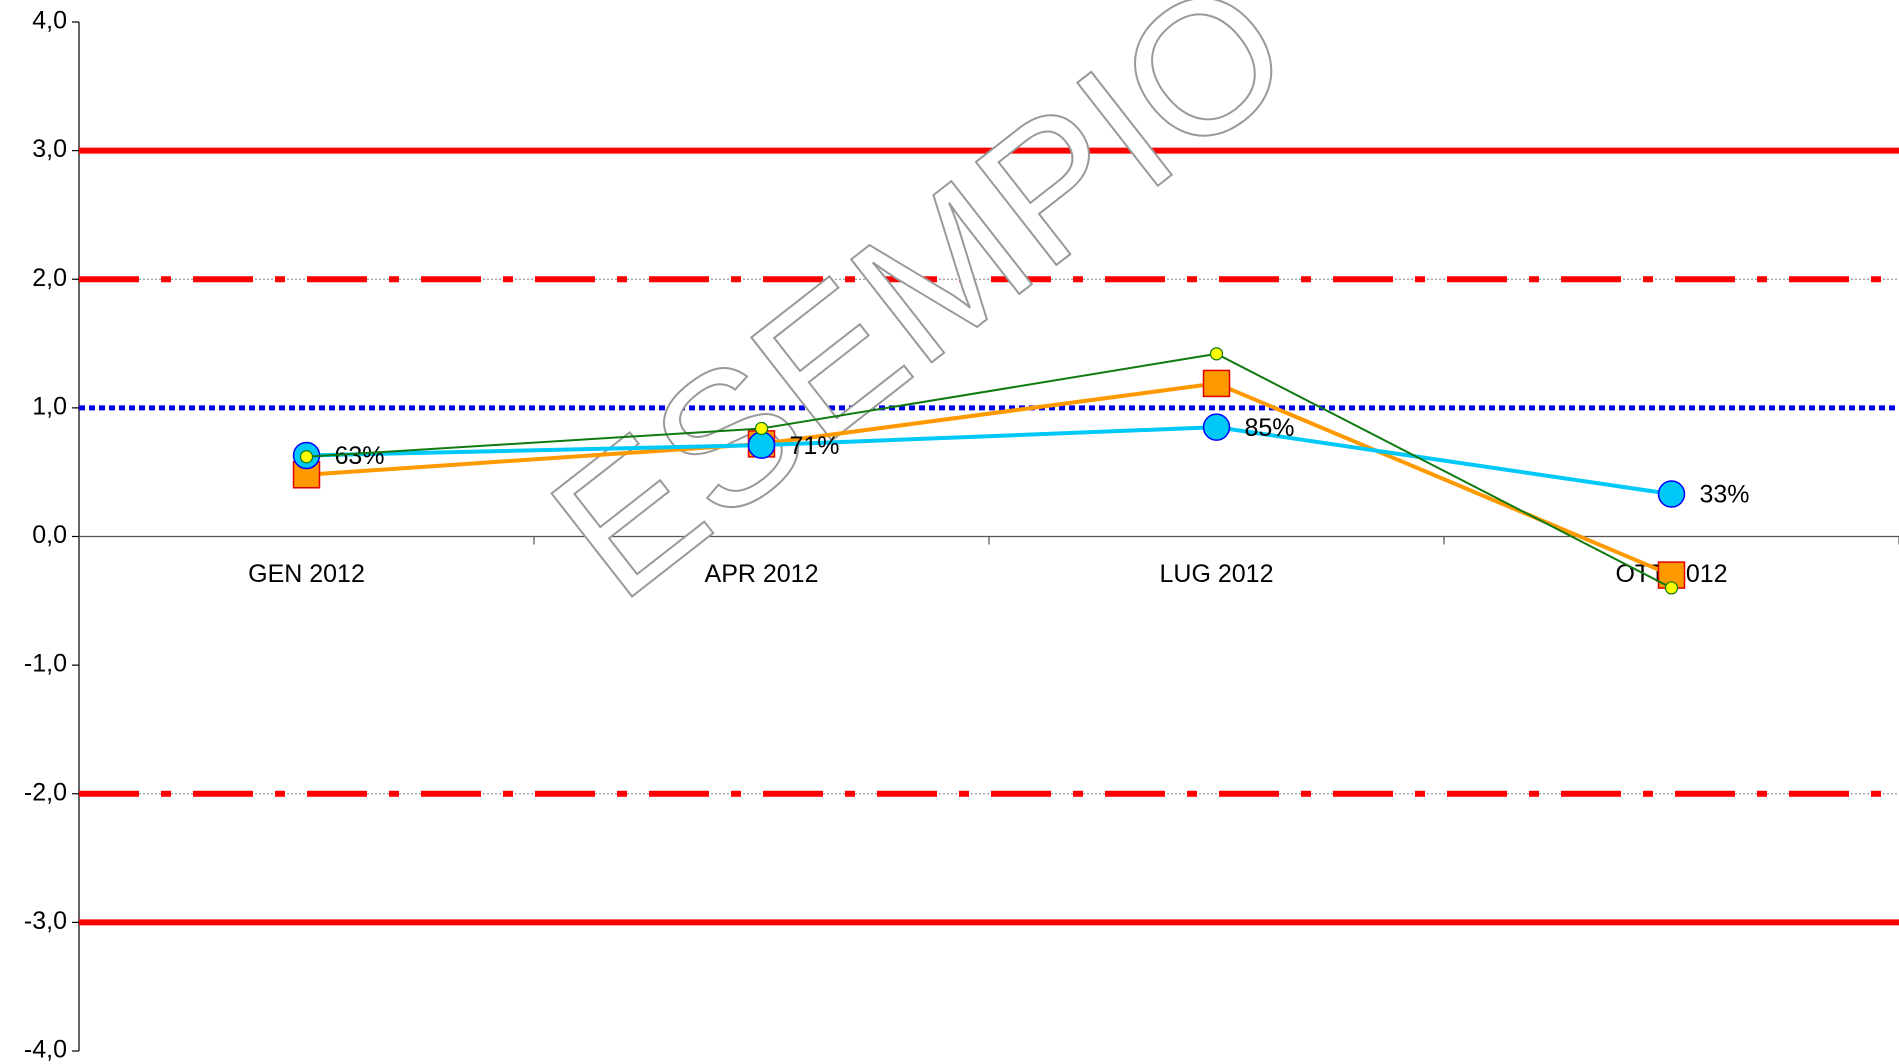  Describe the element at coordinates (45, 664) in the screenshot. I see `y-tick-label: -1,0` at that location.